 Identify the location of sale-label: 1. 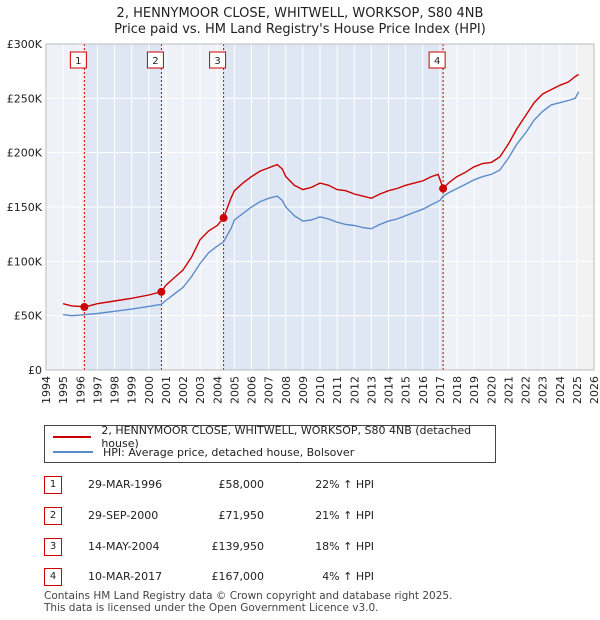
(78, 61).